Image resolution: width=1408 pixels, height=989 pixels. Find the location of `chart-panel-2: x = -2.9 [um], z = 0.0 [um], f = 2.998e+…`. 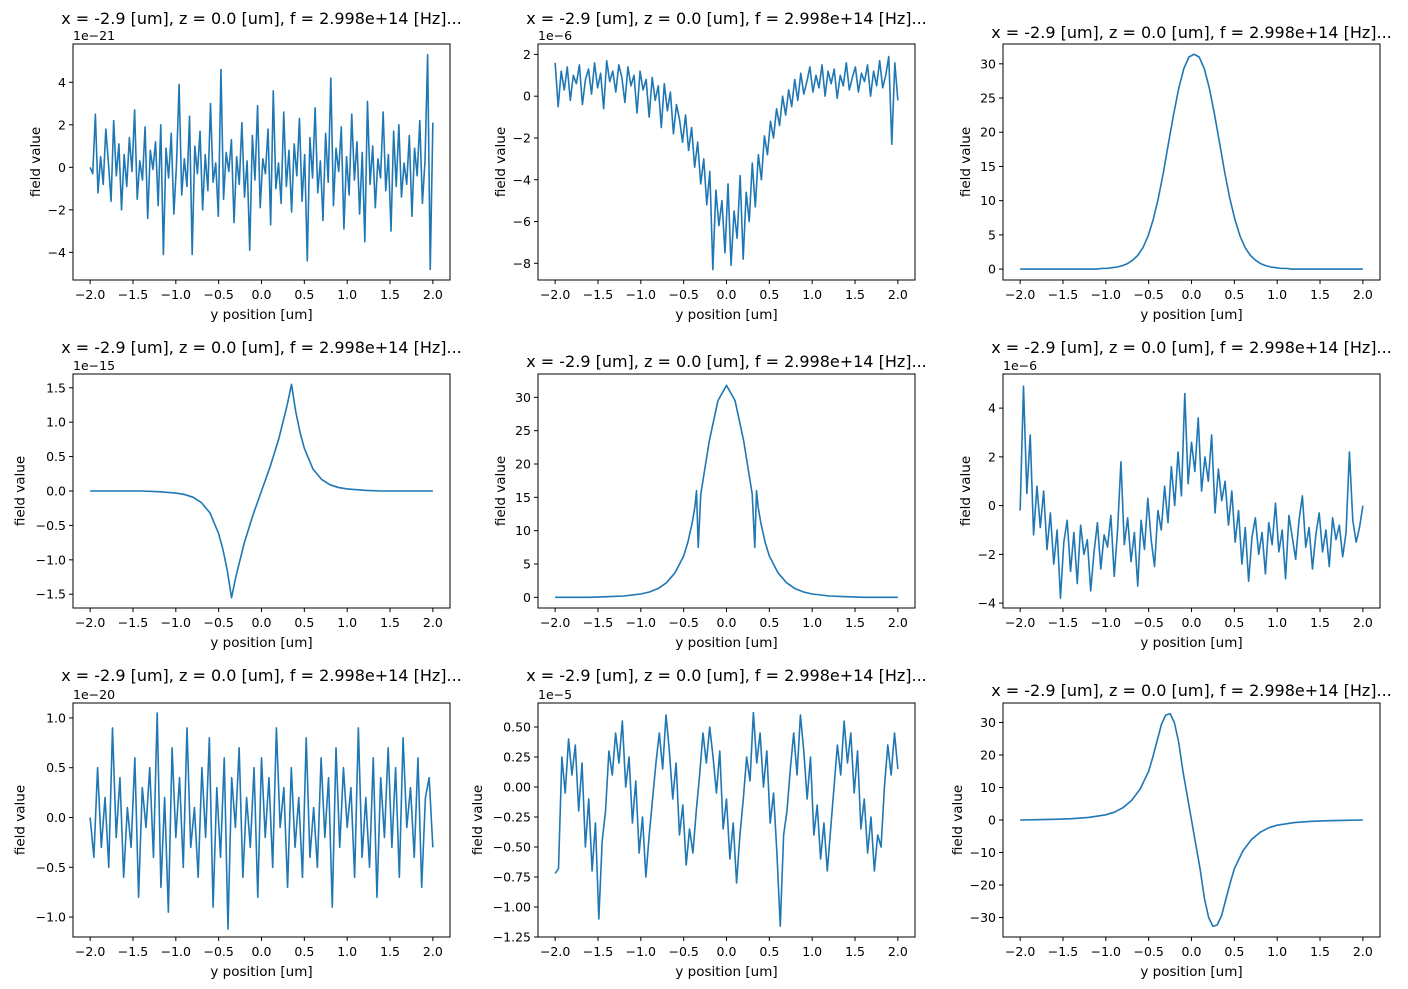

chart-panel-2: x = -2.9 [um], z = 0.0 [um], f = 2.998e+… is located at coordinates (710, 166).